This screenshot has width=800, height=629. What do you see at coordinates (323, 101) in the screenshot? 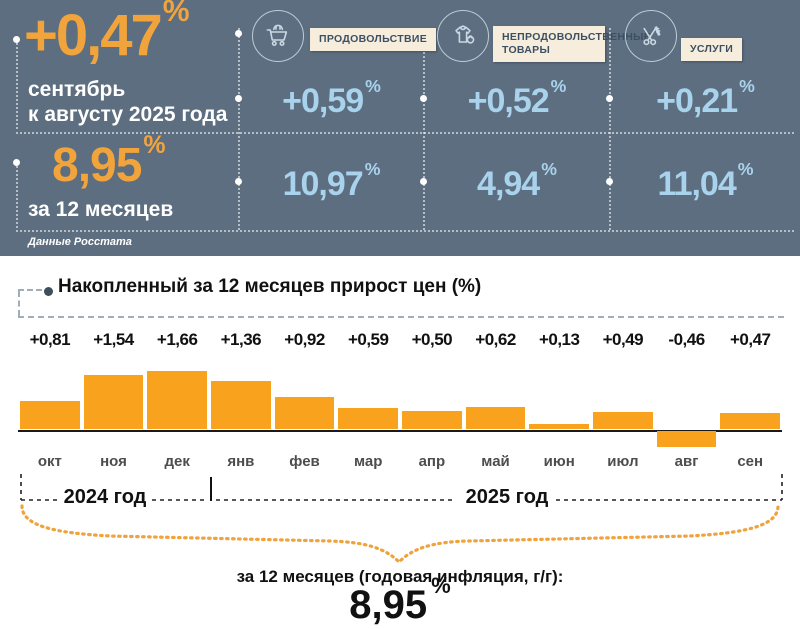
I see `value: +0,59` at bounding box center [323, 101].